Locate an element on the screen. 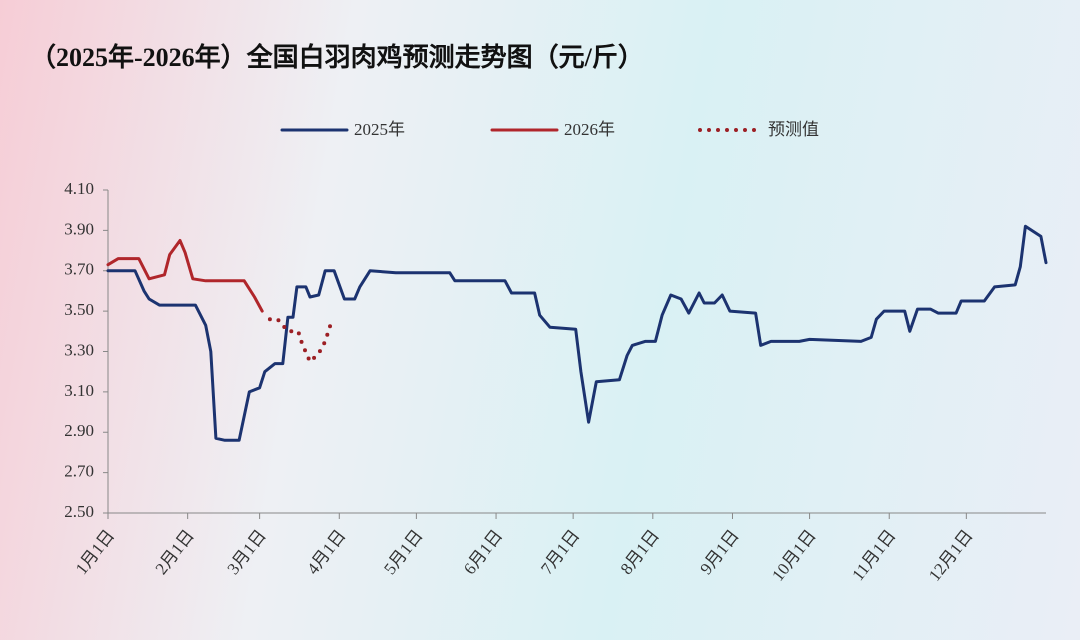 This screenshot has width=1080, height=640. x-tick-label: 3月1日 is located at coordinates (246, 552).